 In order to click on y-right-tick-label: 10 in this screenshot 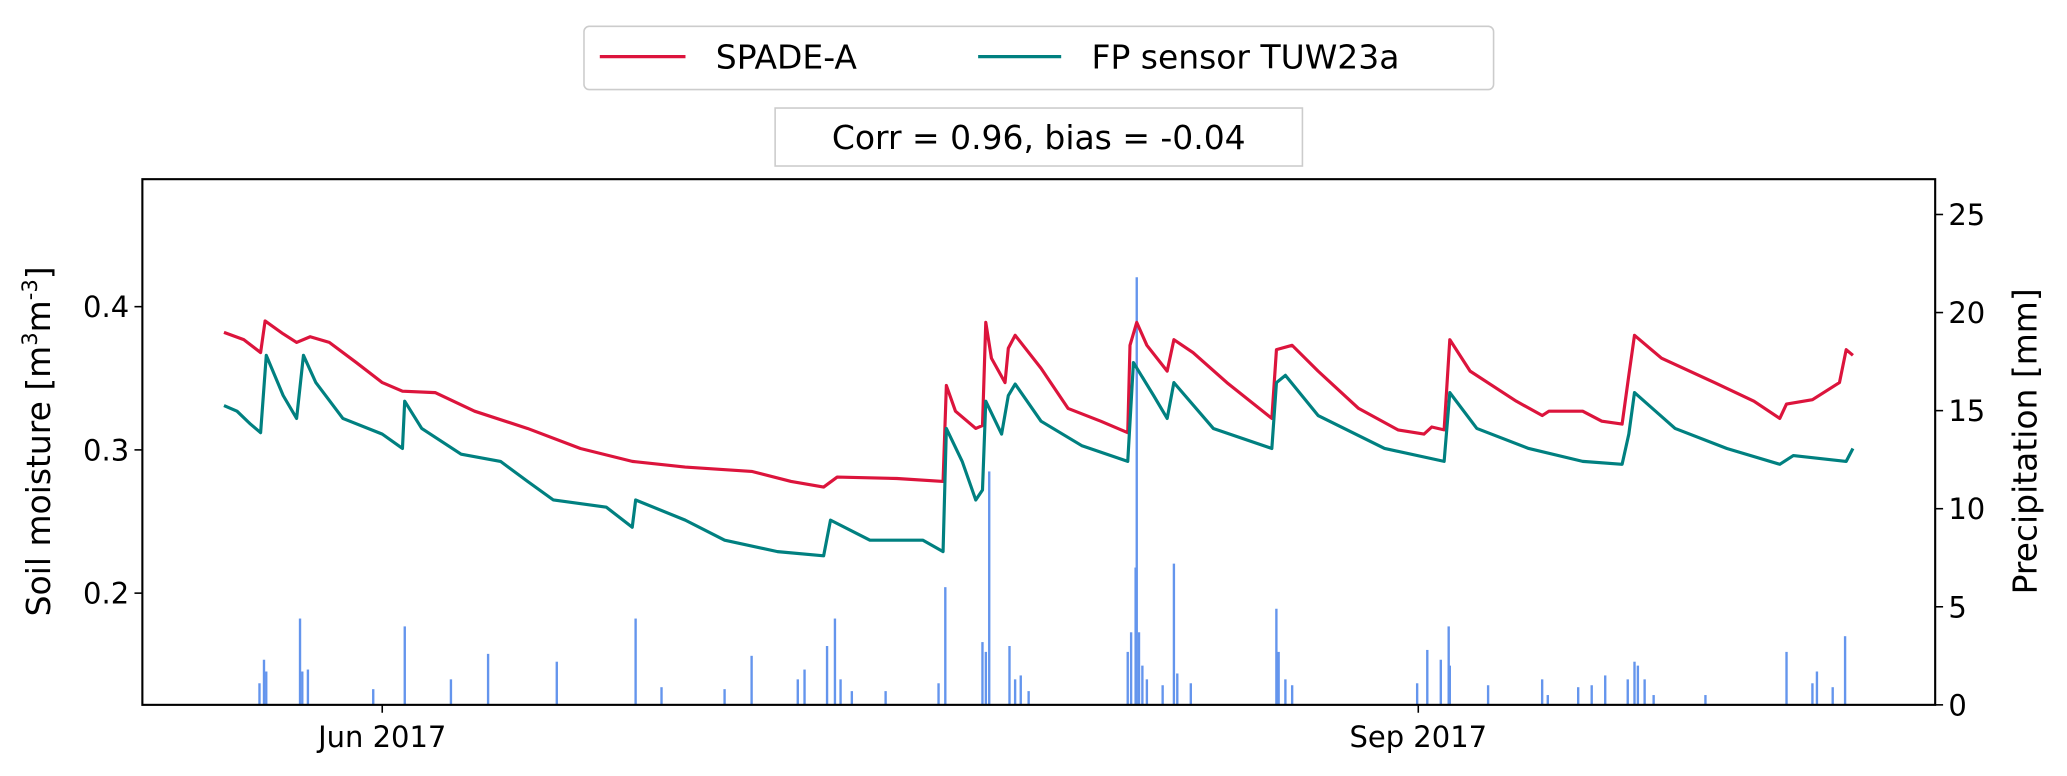, I will do `click(1966, 509)`.